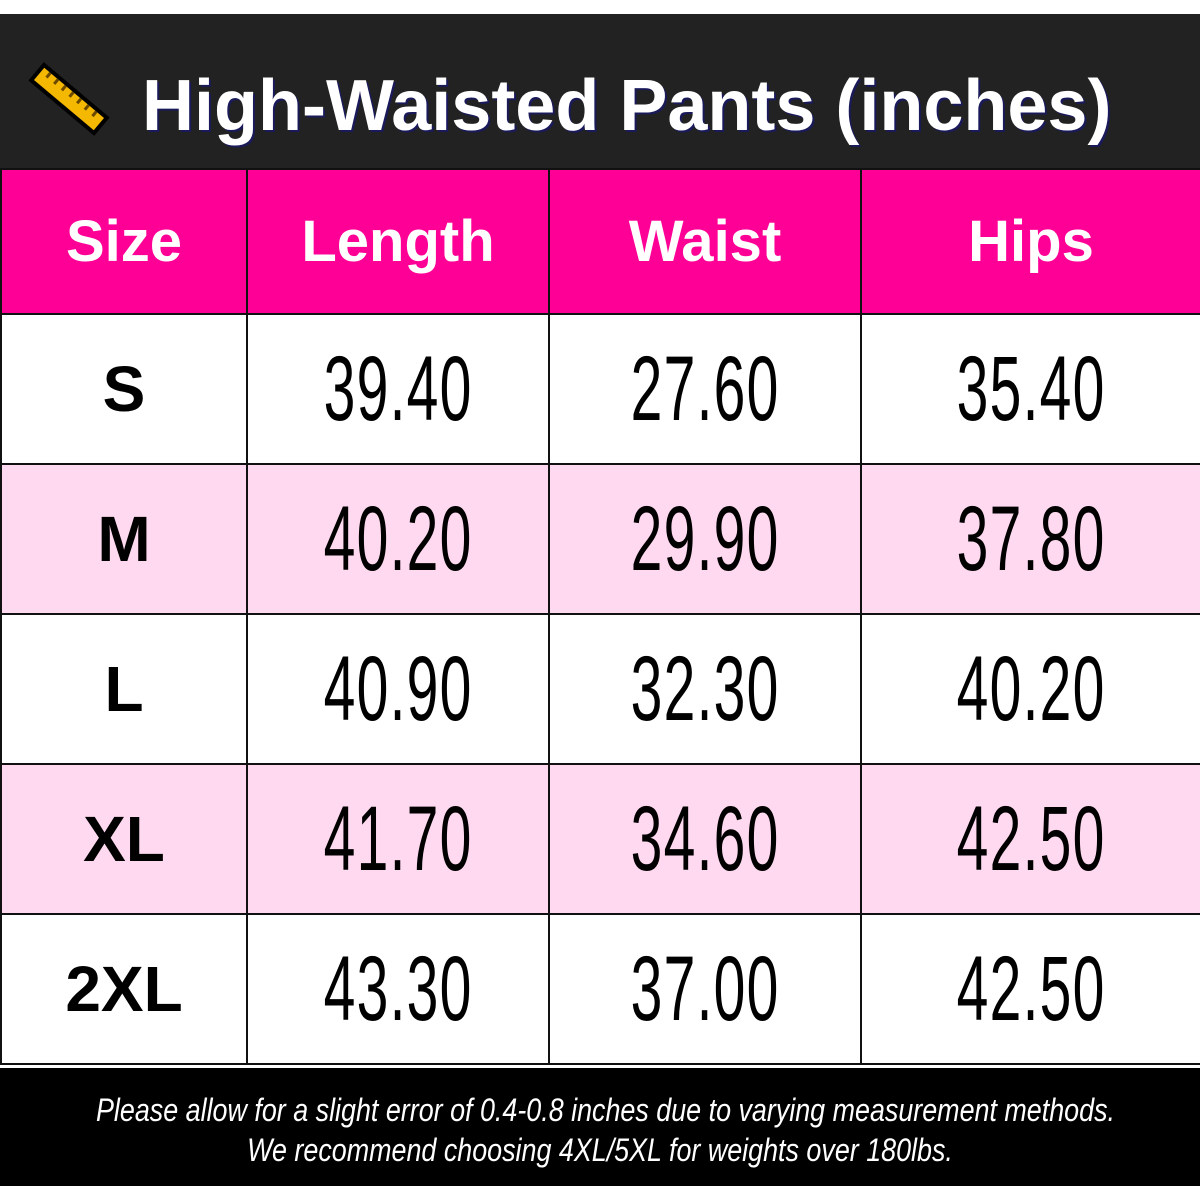  I want to click on header-hips: Hips, so click(1030, 241).